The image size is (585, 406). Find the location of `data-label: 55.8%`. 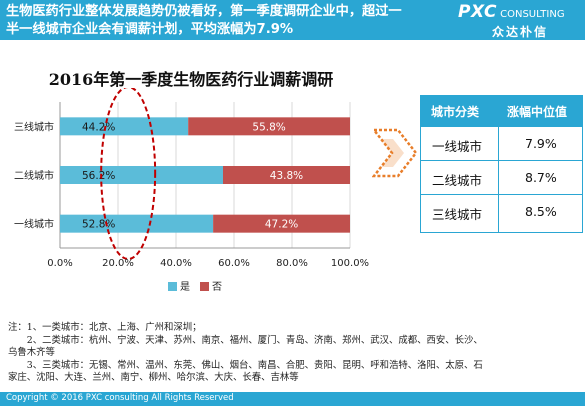

data-label: 55.8% is located at coordinates (268, 127).